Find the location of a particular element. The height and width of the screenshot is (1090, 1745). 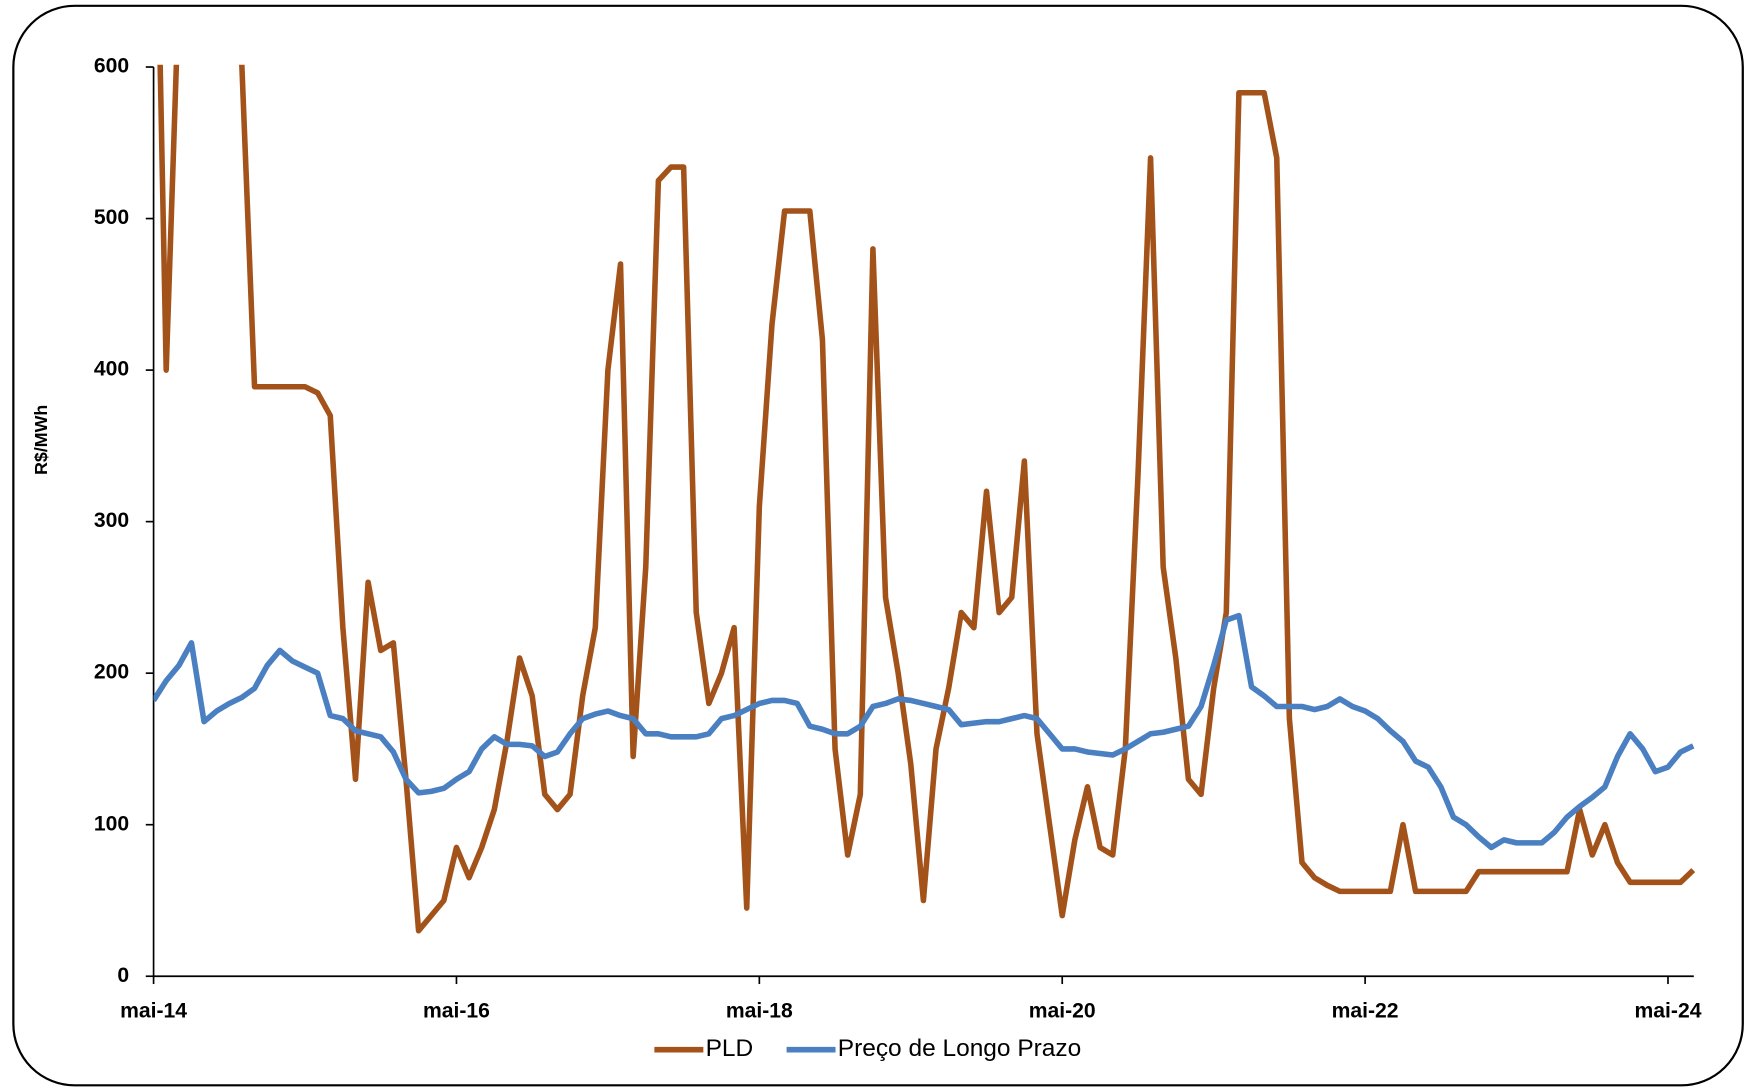

y-tick-label: 100 is located at coordinates (111, 823).